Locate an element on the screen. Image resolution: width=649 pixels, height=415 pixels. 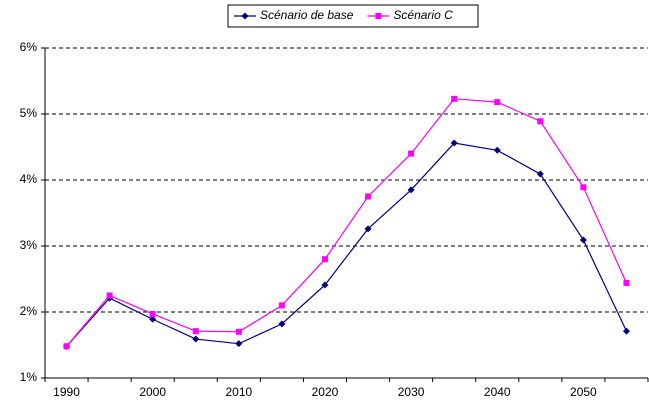
y-tick-label: 2% is located at coordinates (29, 311).